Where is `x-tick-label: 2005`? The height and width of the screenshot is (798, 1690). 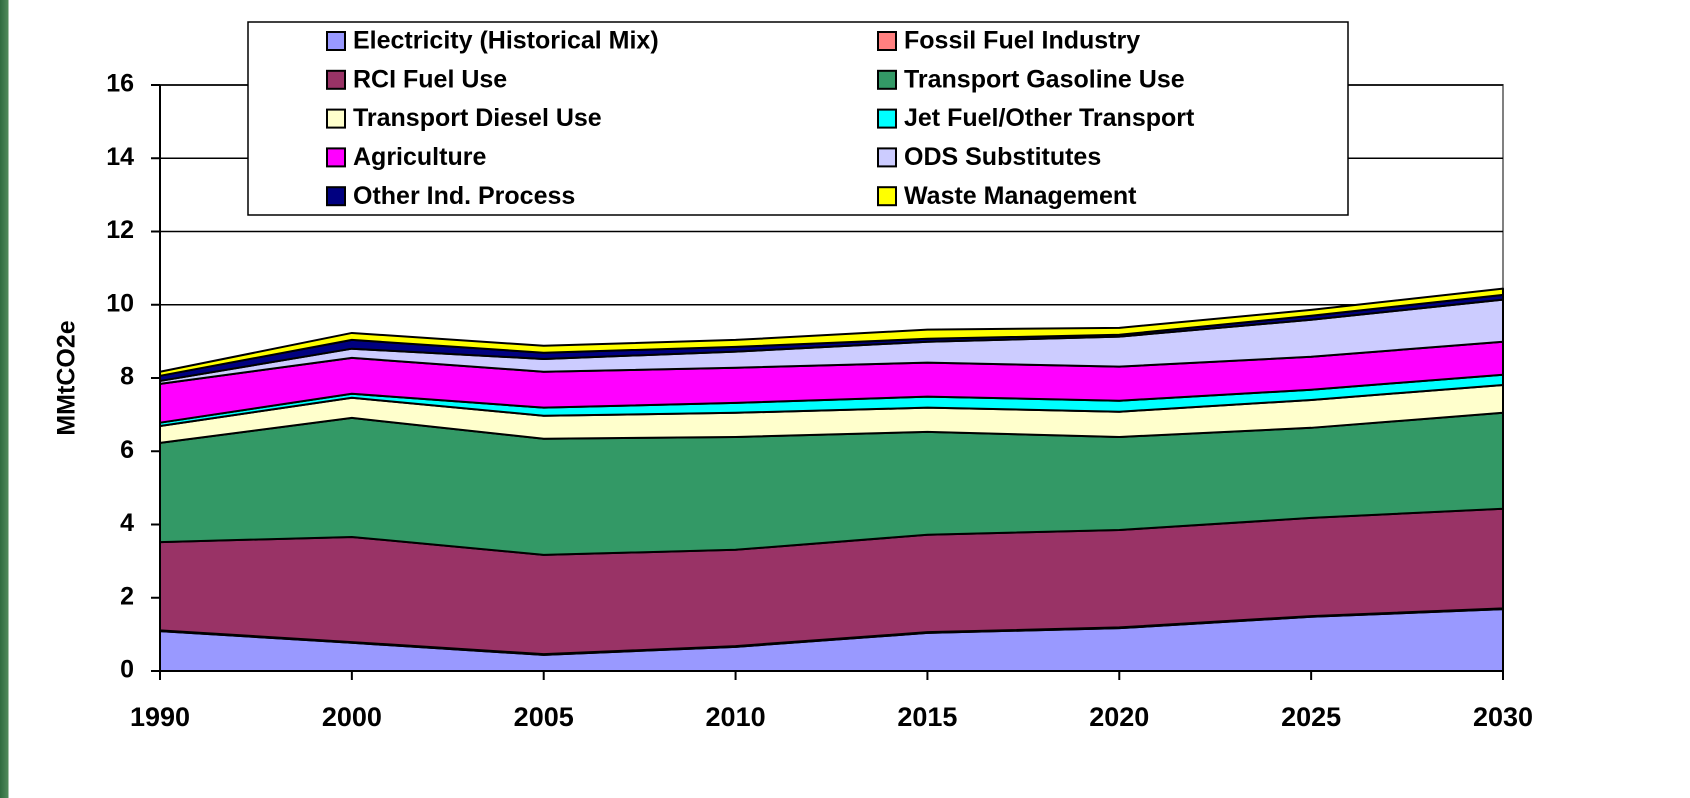 x-tick-label: 2005 is located at coordinates (544, 717).